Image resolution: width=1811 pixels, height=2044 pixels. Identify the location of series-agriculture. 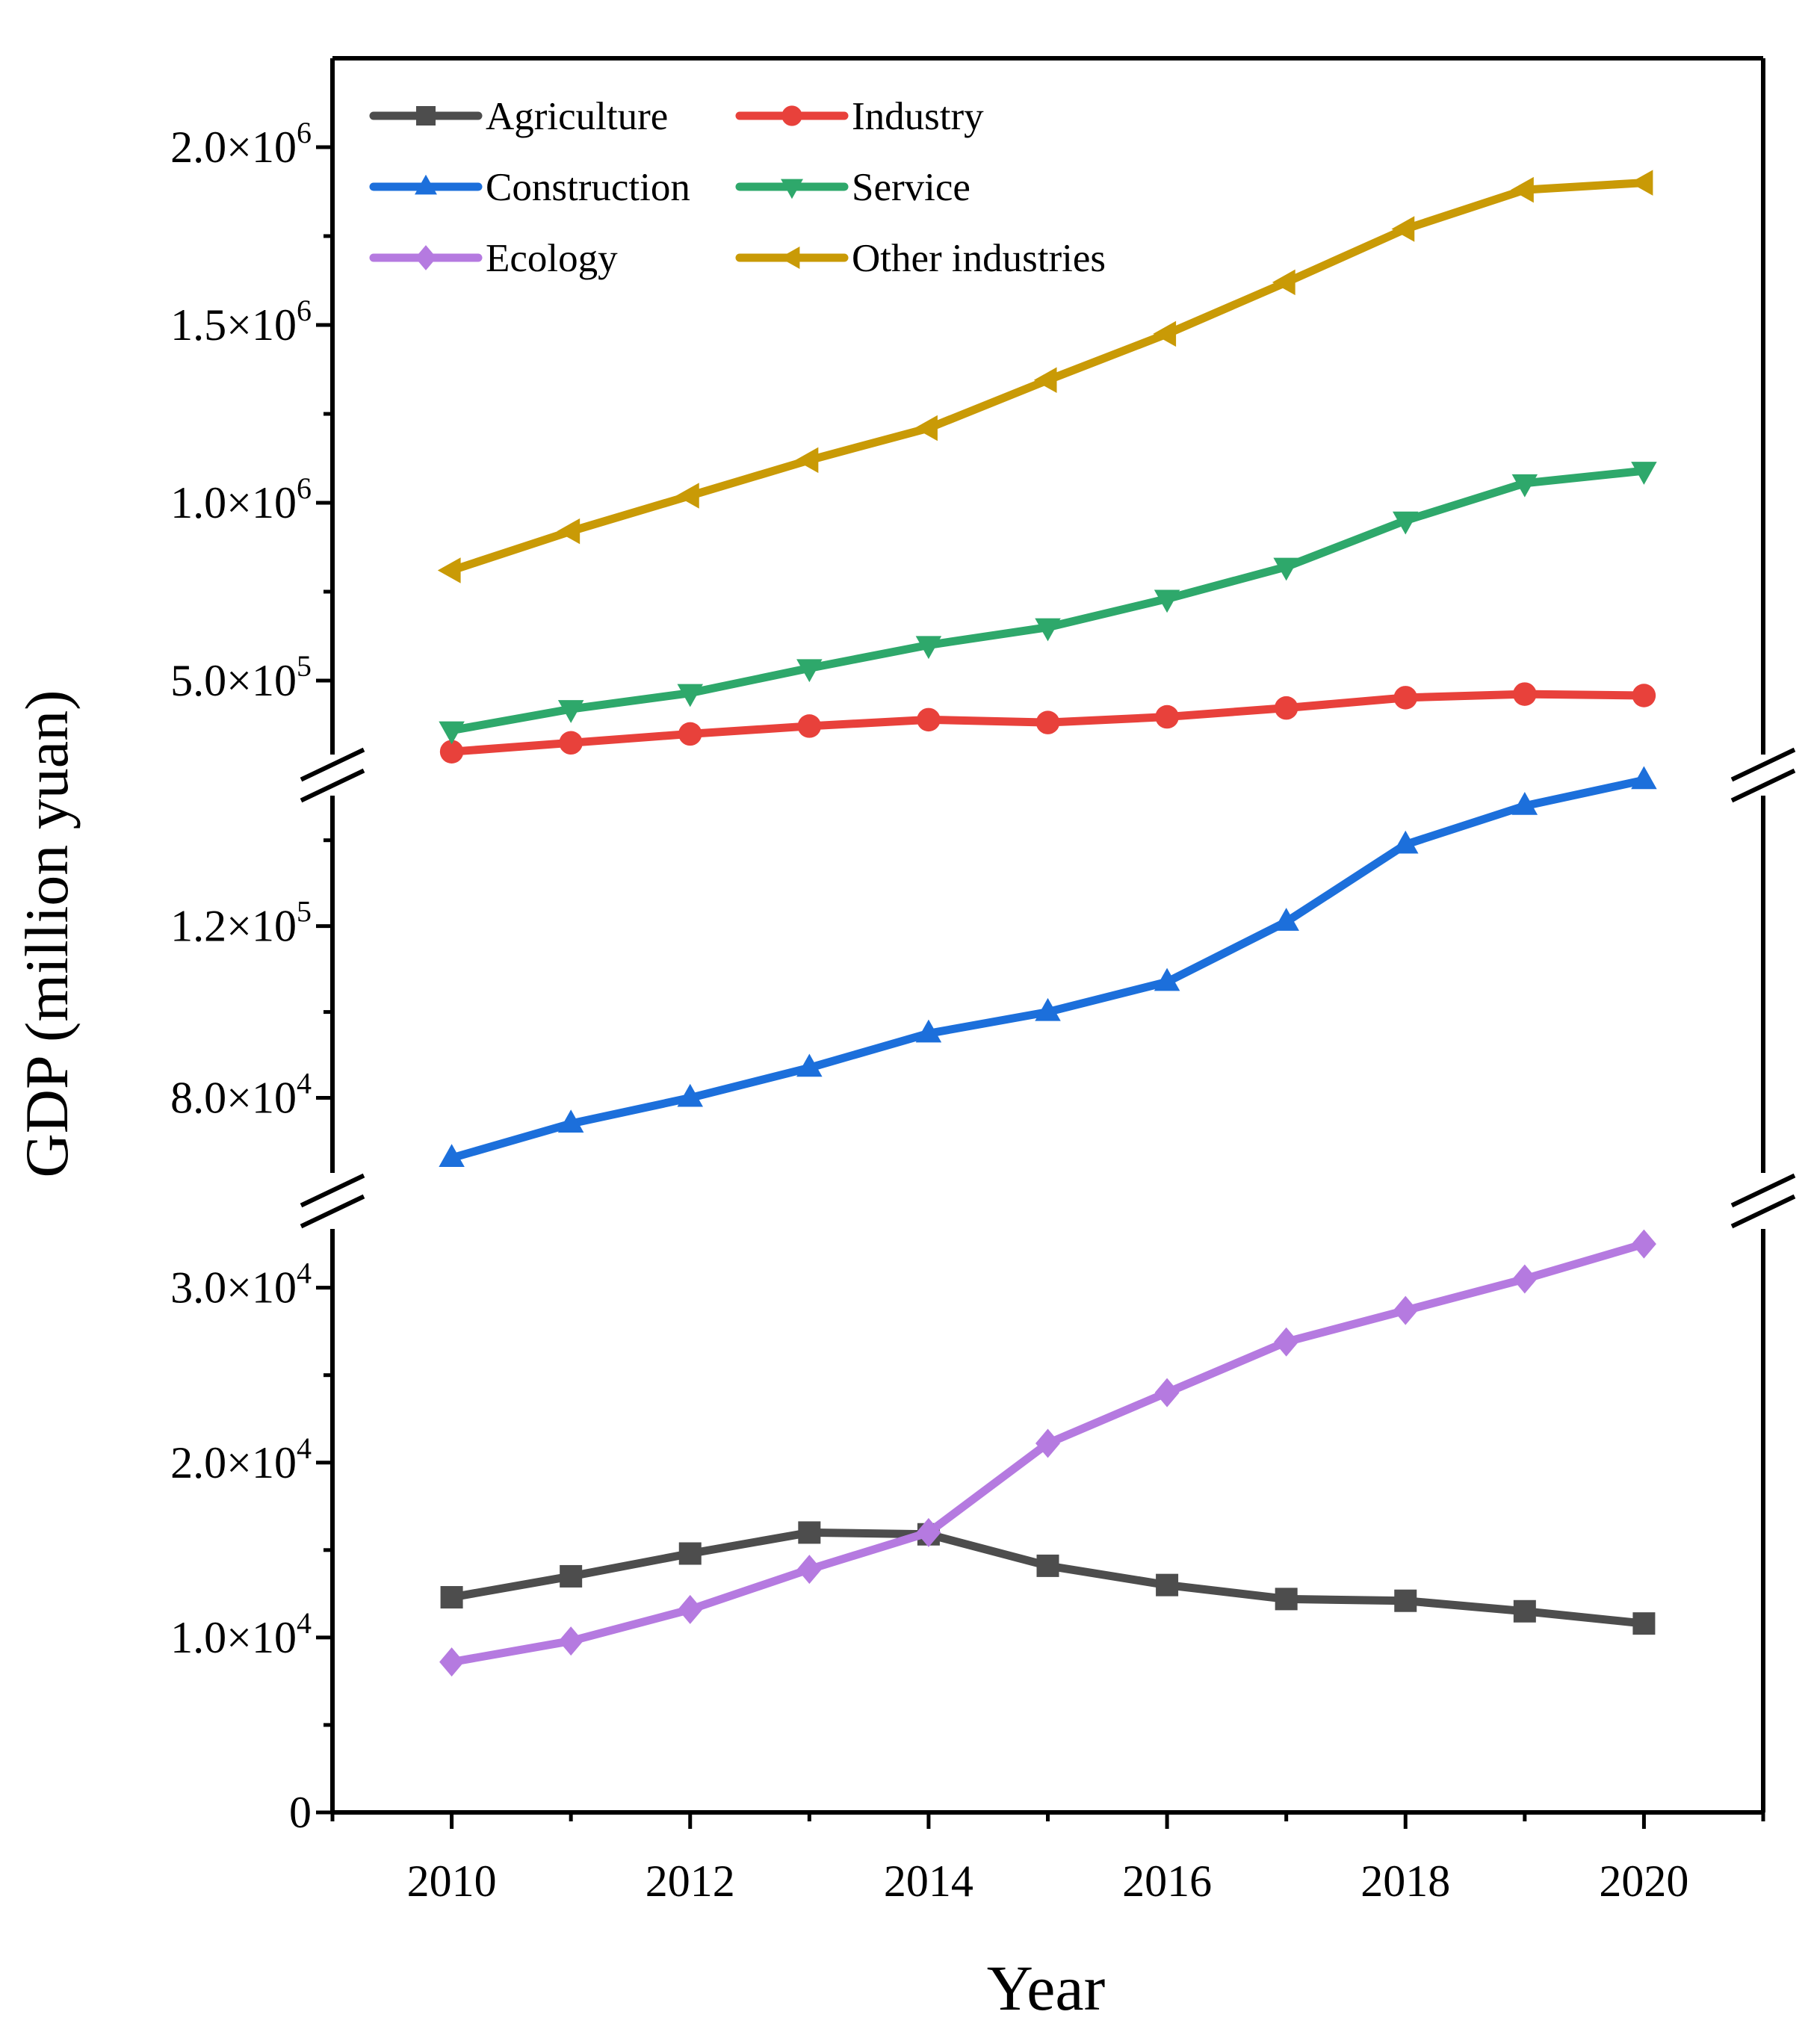
(1048, 1578).